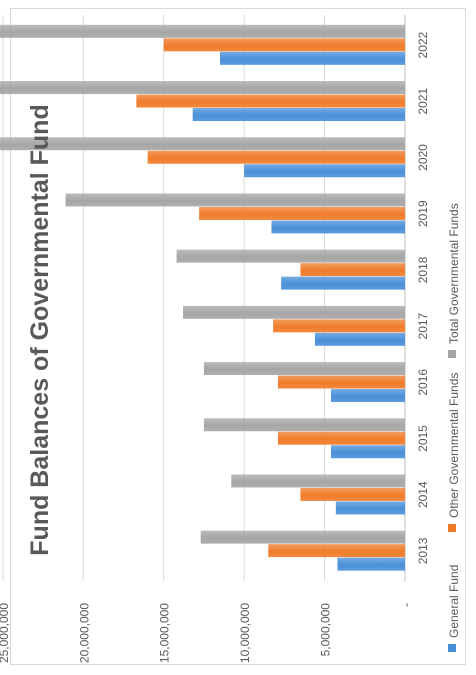 The height and width of the screenshot is (675, 476). I want to click on value-tick-label: 15,000,000, so click(165, 633).